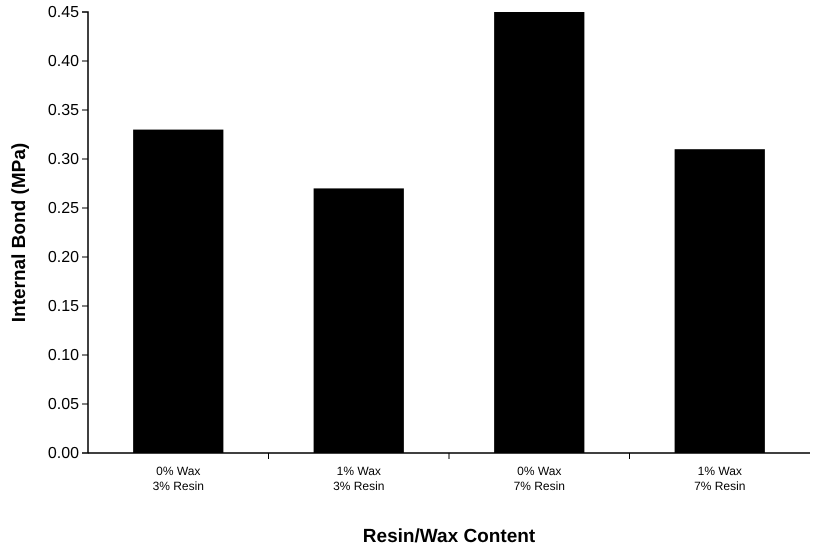 The height and width of the screenshot is (554, 814). I want to click on x-tick-label: 0% Wax 3% Resin, so click(178, 478).